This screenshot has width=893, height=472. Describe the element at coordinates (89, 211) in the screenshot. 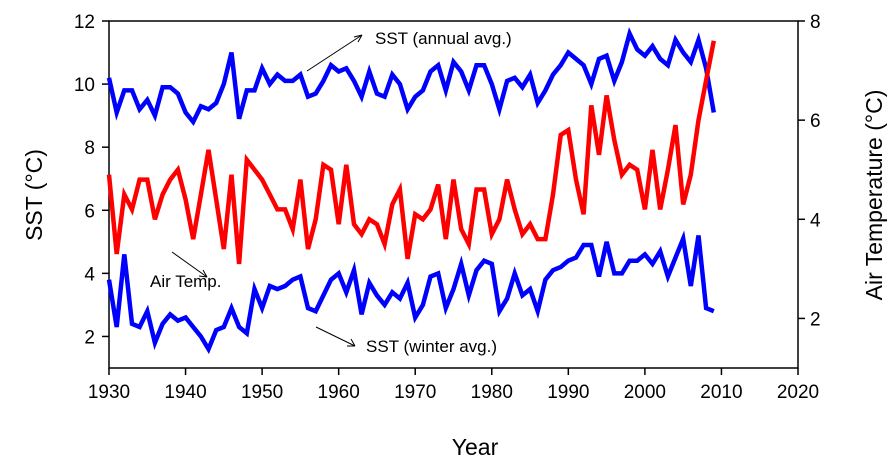

I see `left-y-tick-label: 6` at that location.